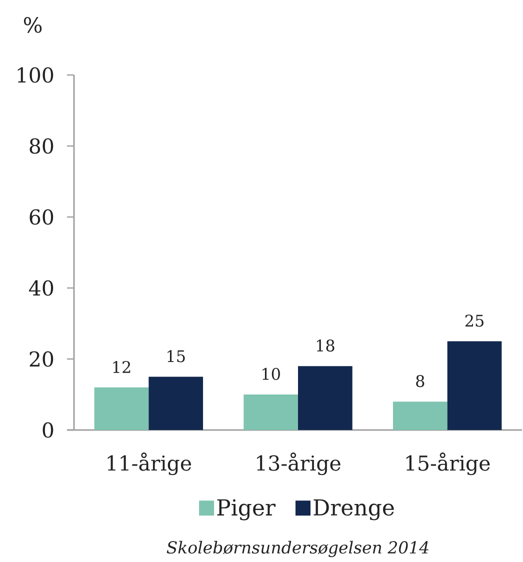 The image size is (523, 562). I want to click on y-axis-title: %, so click(33, 24).